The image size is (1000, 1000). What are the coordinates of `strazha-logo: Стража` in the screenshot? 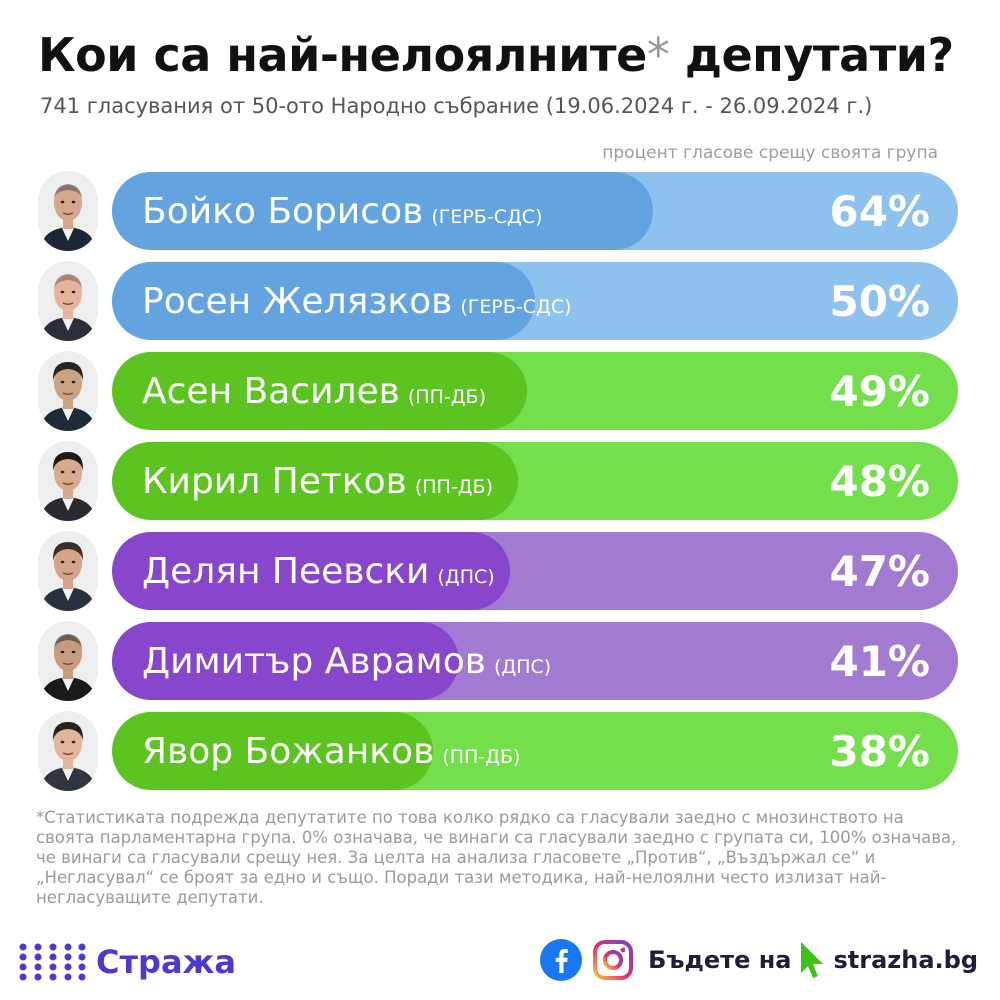 It's located at (127, 962).